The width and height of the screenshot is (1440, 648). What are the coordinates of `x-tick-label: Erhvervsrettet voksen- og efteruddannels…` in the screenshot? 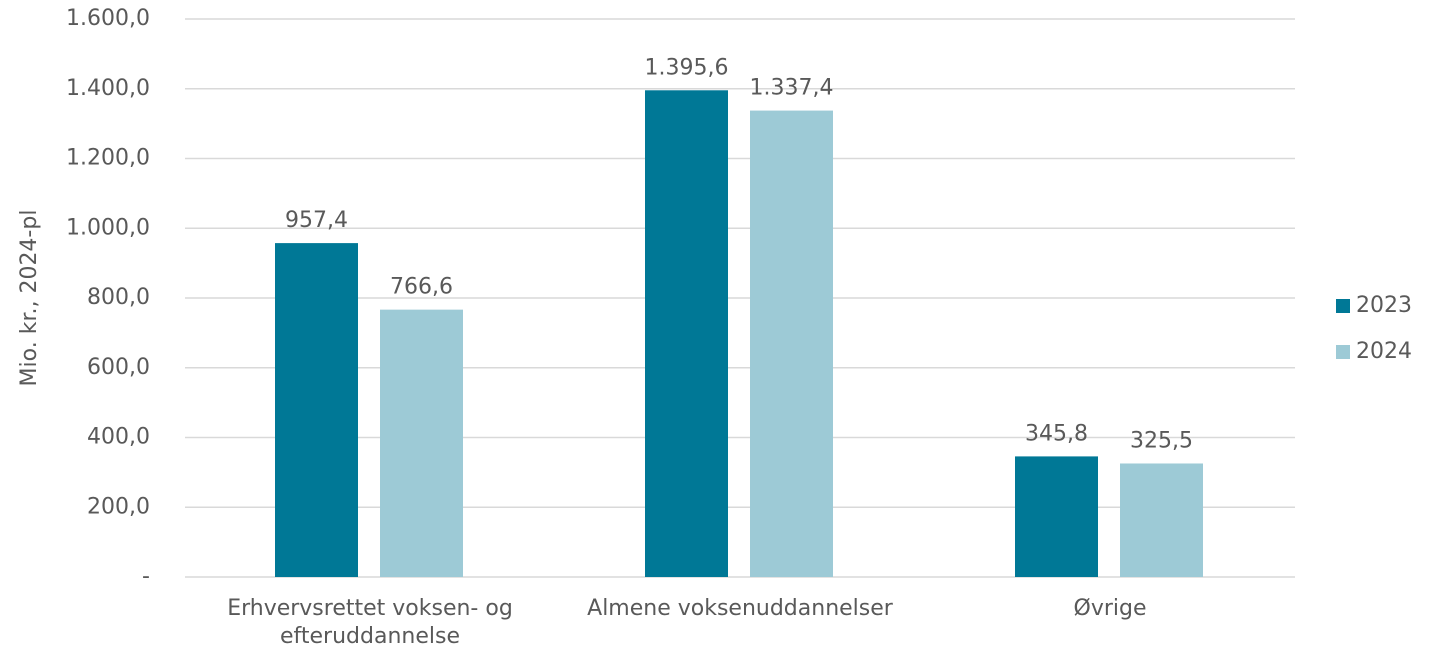 It's located at (370, 622).